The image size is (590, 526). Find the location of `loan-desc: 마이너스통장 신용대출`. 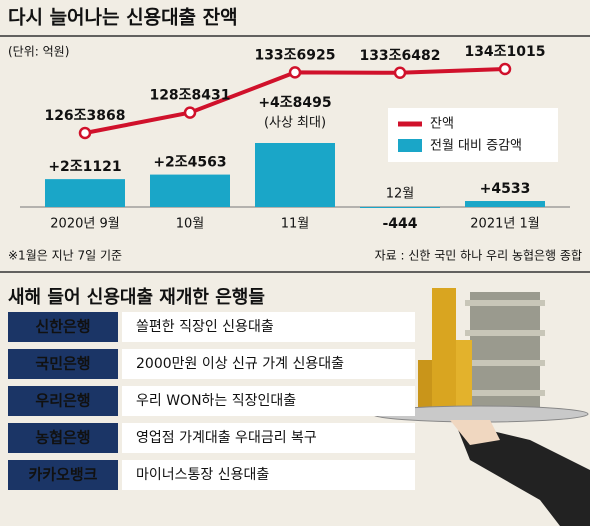

loan-desc: 마이너스통장 신용대출 is located at coordinates (202, 475).